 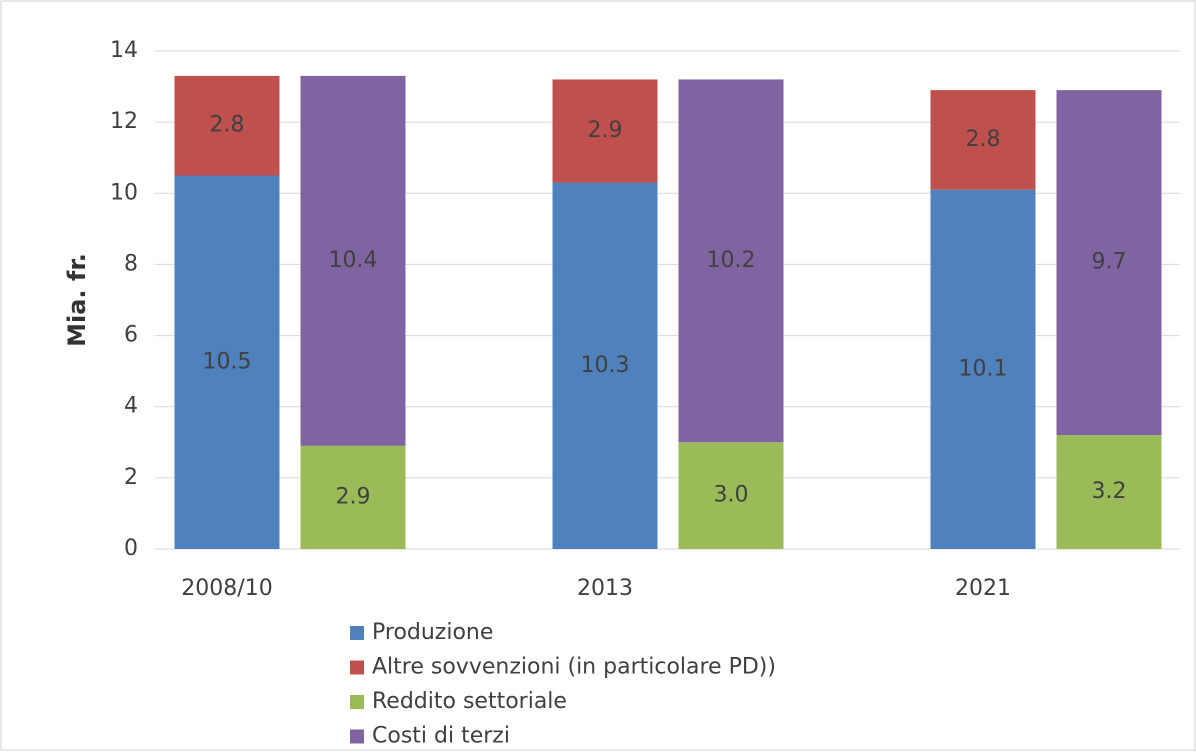 I want to click on legend-label: Altre sovvenzioni (in particolare PD)), so click(x=574, y=667).